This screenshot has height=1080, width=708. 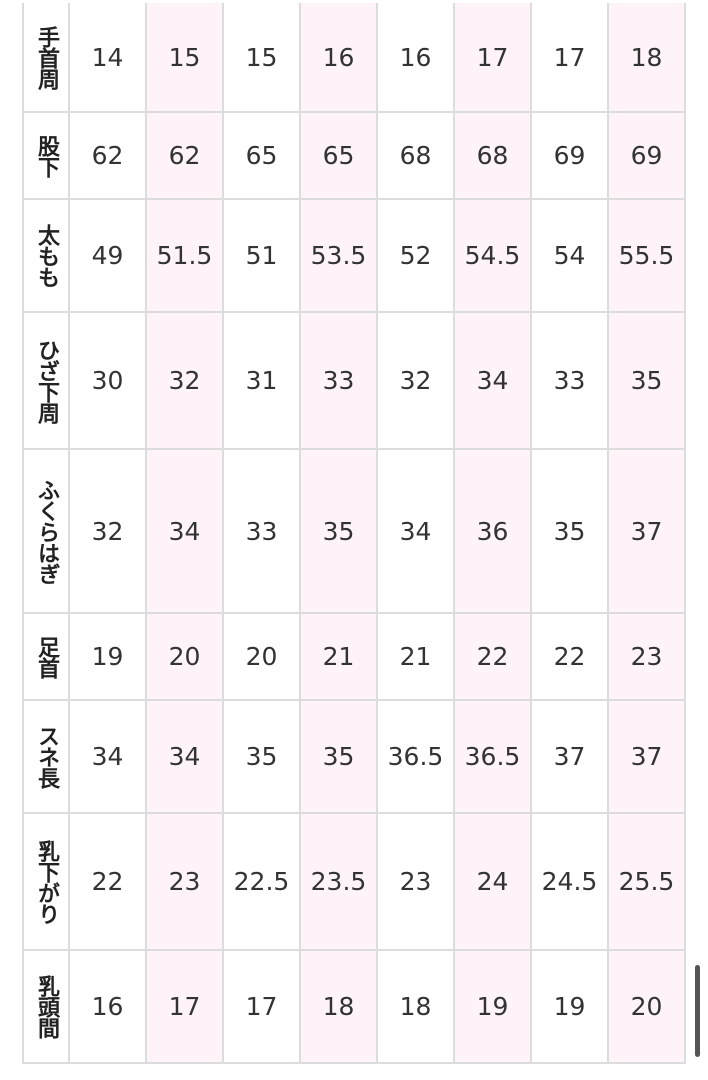 I want to click on table-cell: 24, so click(x=493, y=882).